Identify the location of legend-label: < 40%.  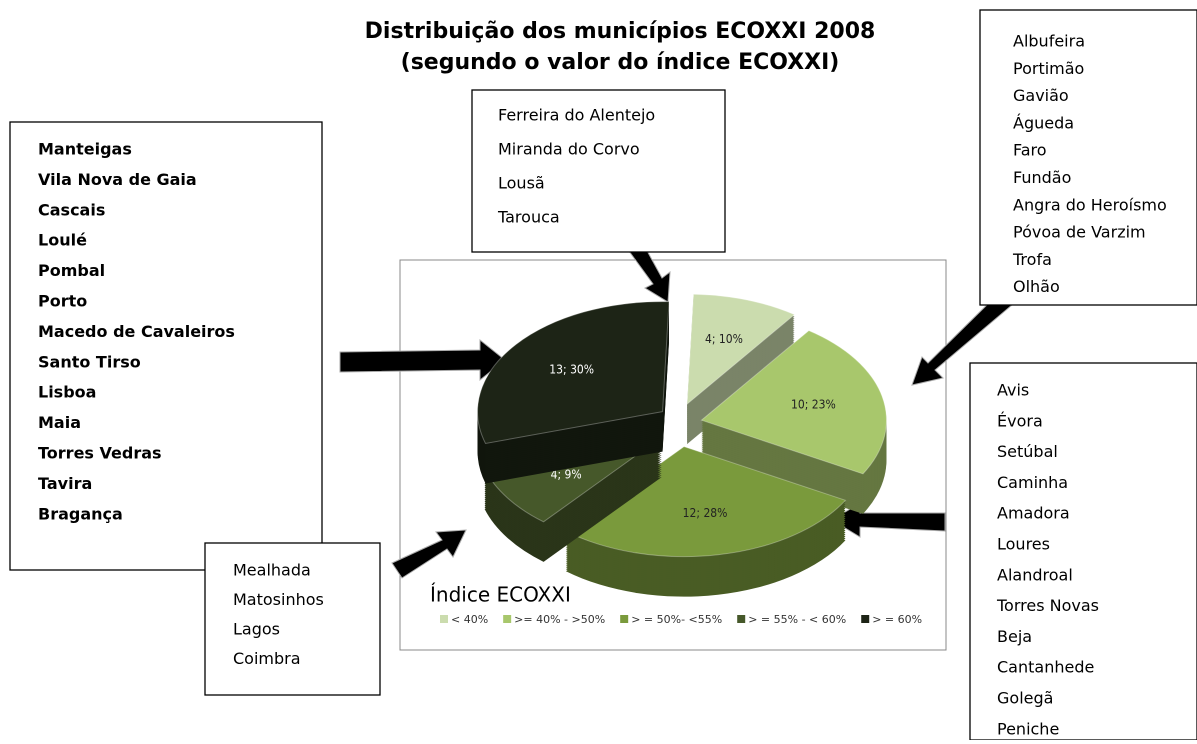
(469, 619).